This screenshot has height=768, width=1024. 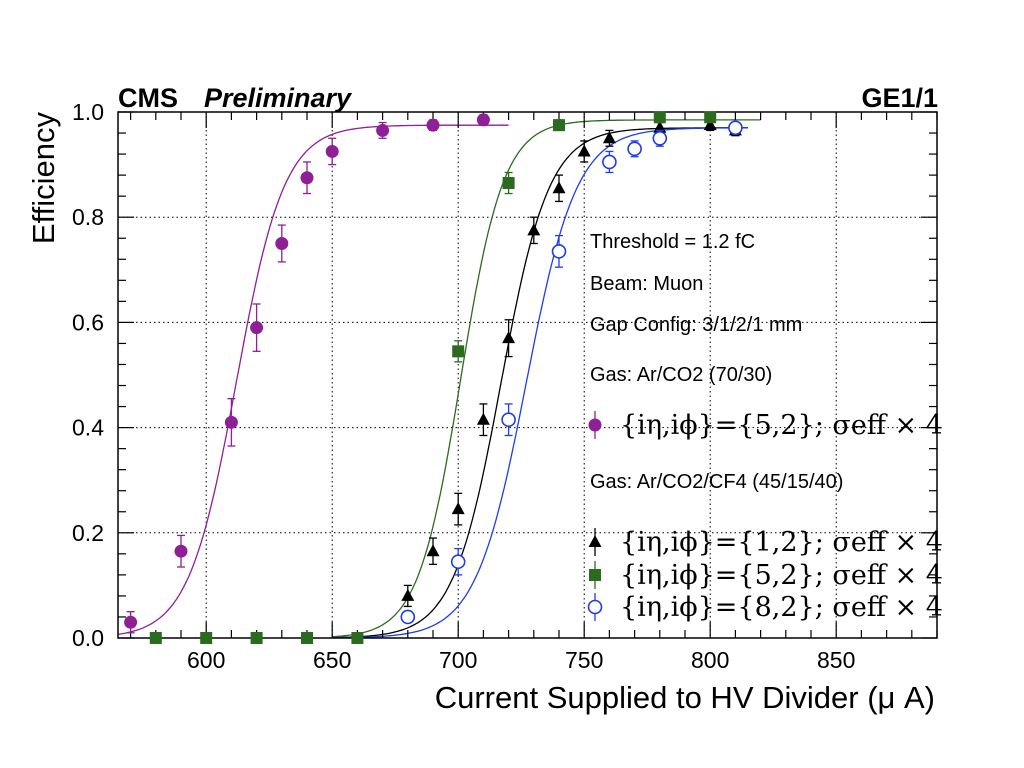 I want to click on legend-group-label: Gas: Ar/CO2/CF4 (45/15/40), so click(x=716, y=482).